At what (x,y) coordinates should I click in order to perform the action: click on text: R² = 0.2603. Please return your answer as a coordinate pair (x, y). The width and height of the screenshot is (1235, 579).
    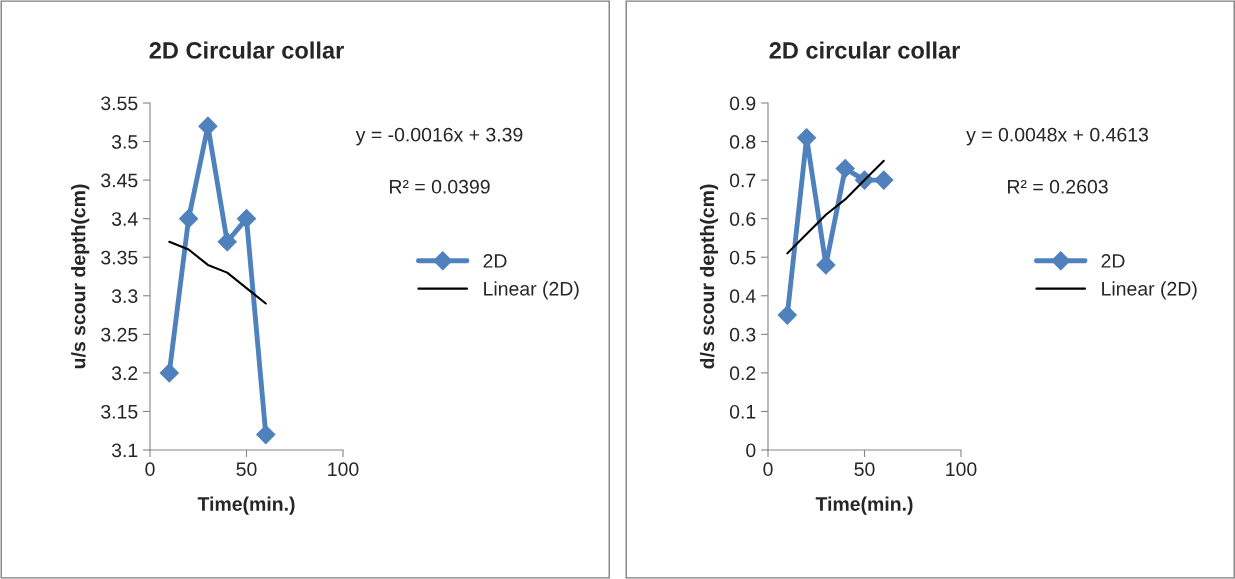
    Looking at the image, I should click on (1058, 186).